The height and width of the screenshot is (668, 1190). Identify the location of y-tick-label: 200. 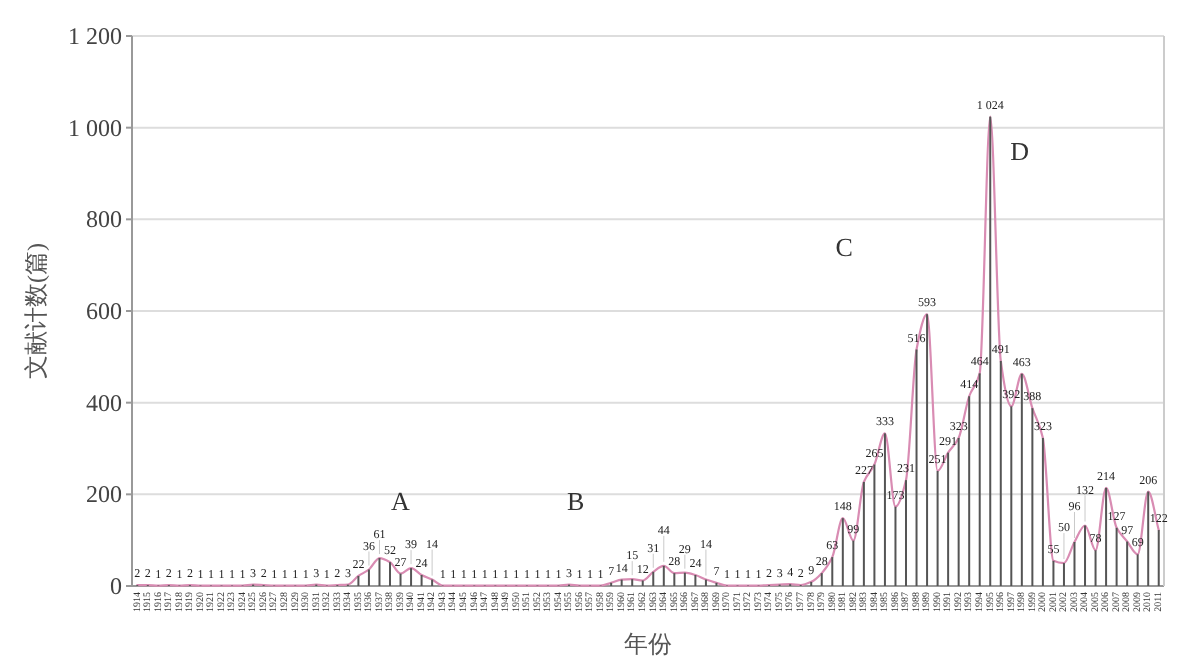
(104, 494).